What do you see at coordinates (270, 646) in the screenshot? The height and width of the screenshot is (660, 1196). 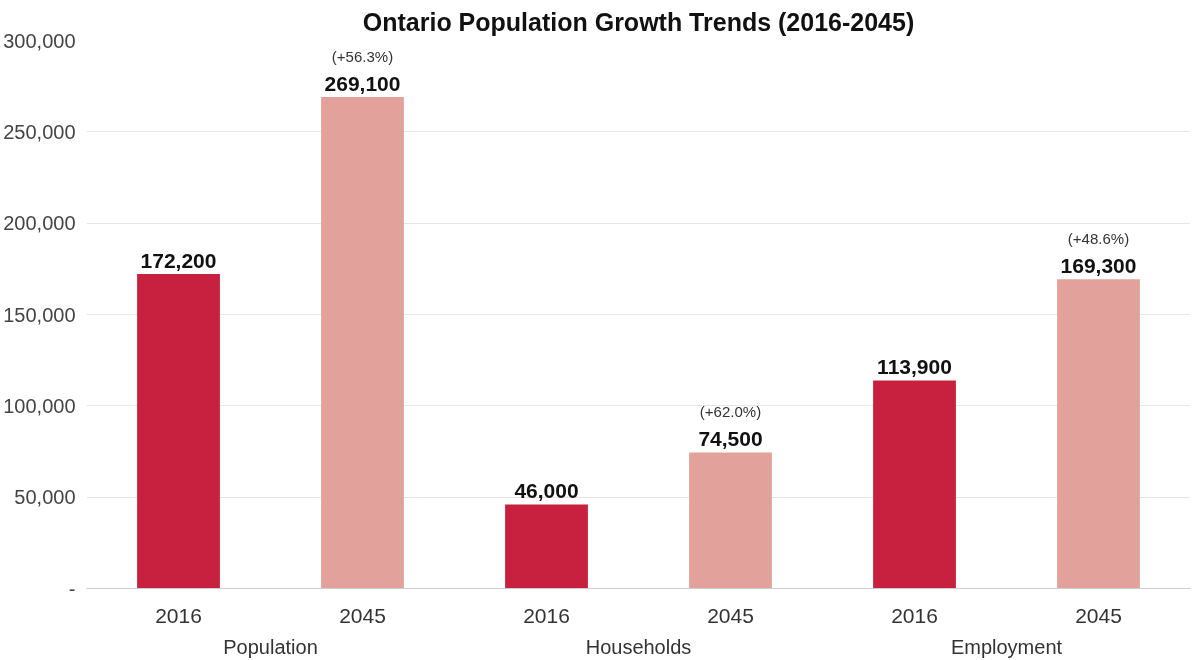 I see `text: Population` at bounding box center [270, 646].